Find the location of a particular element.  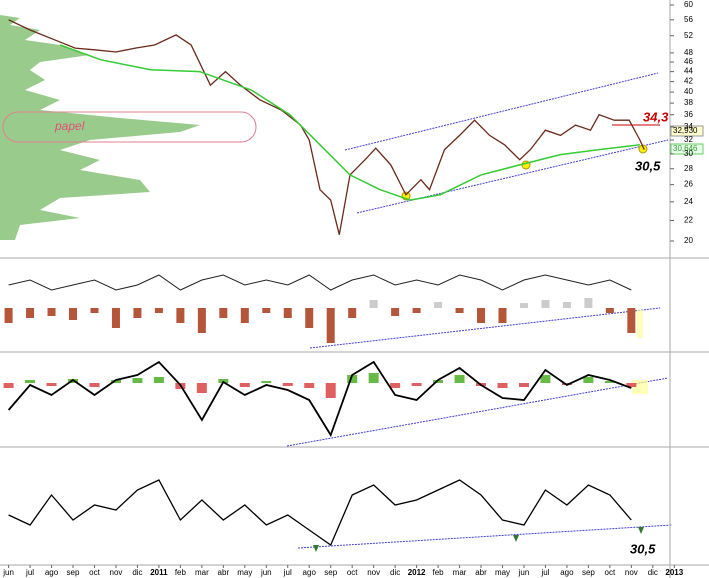

y-tick-label: 34 is located at coordinates (688, 126).